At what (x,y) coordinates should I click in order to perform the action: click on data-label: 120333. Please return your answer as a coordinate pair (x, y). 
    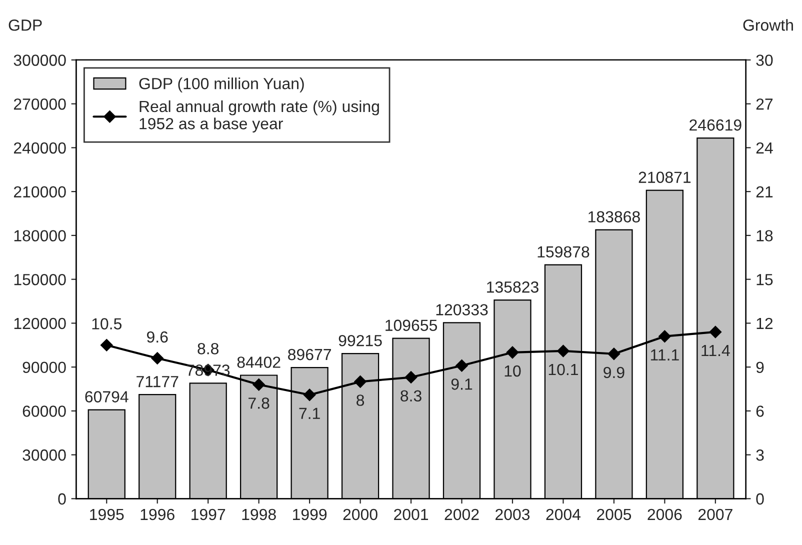
    Looking at the image, I should click on (462, 310).